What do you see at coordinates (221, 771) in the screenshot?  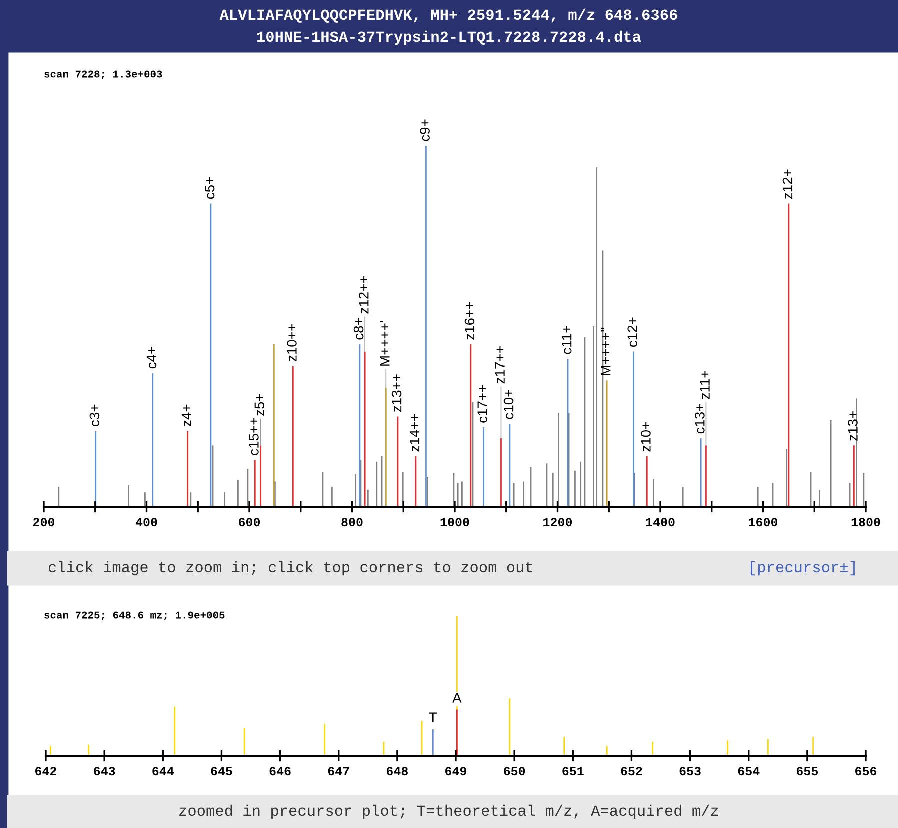 I see `x-tick-label: 645` at bounding box center [221, 771].